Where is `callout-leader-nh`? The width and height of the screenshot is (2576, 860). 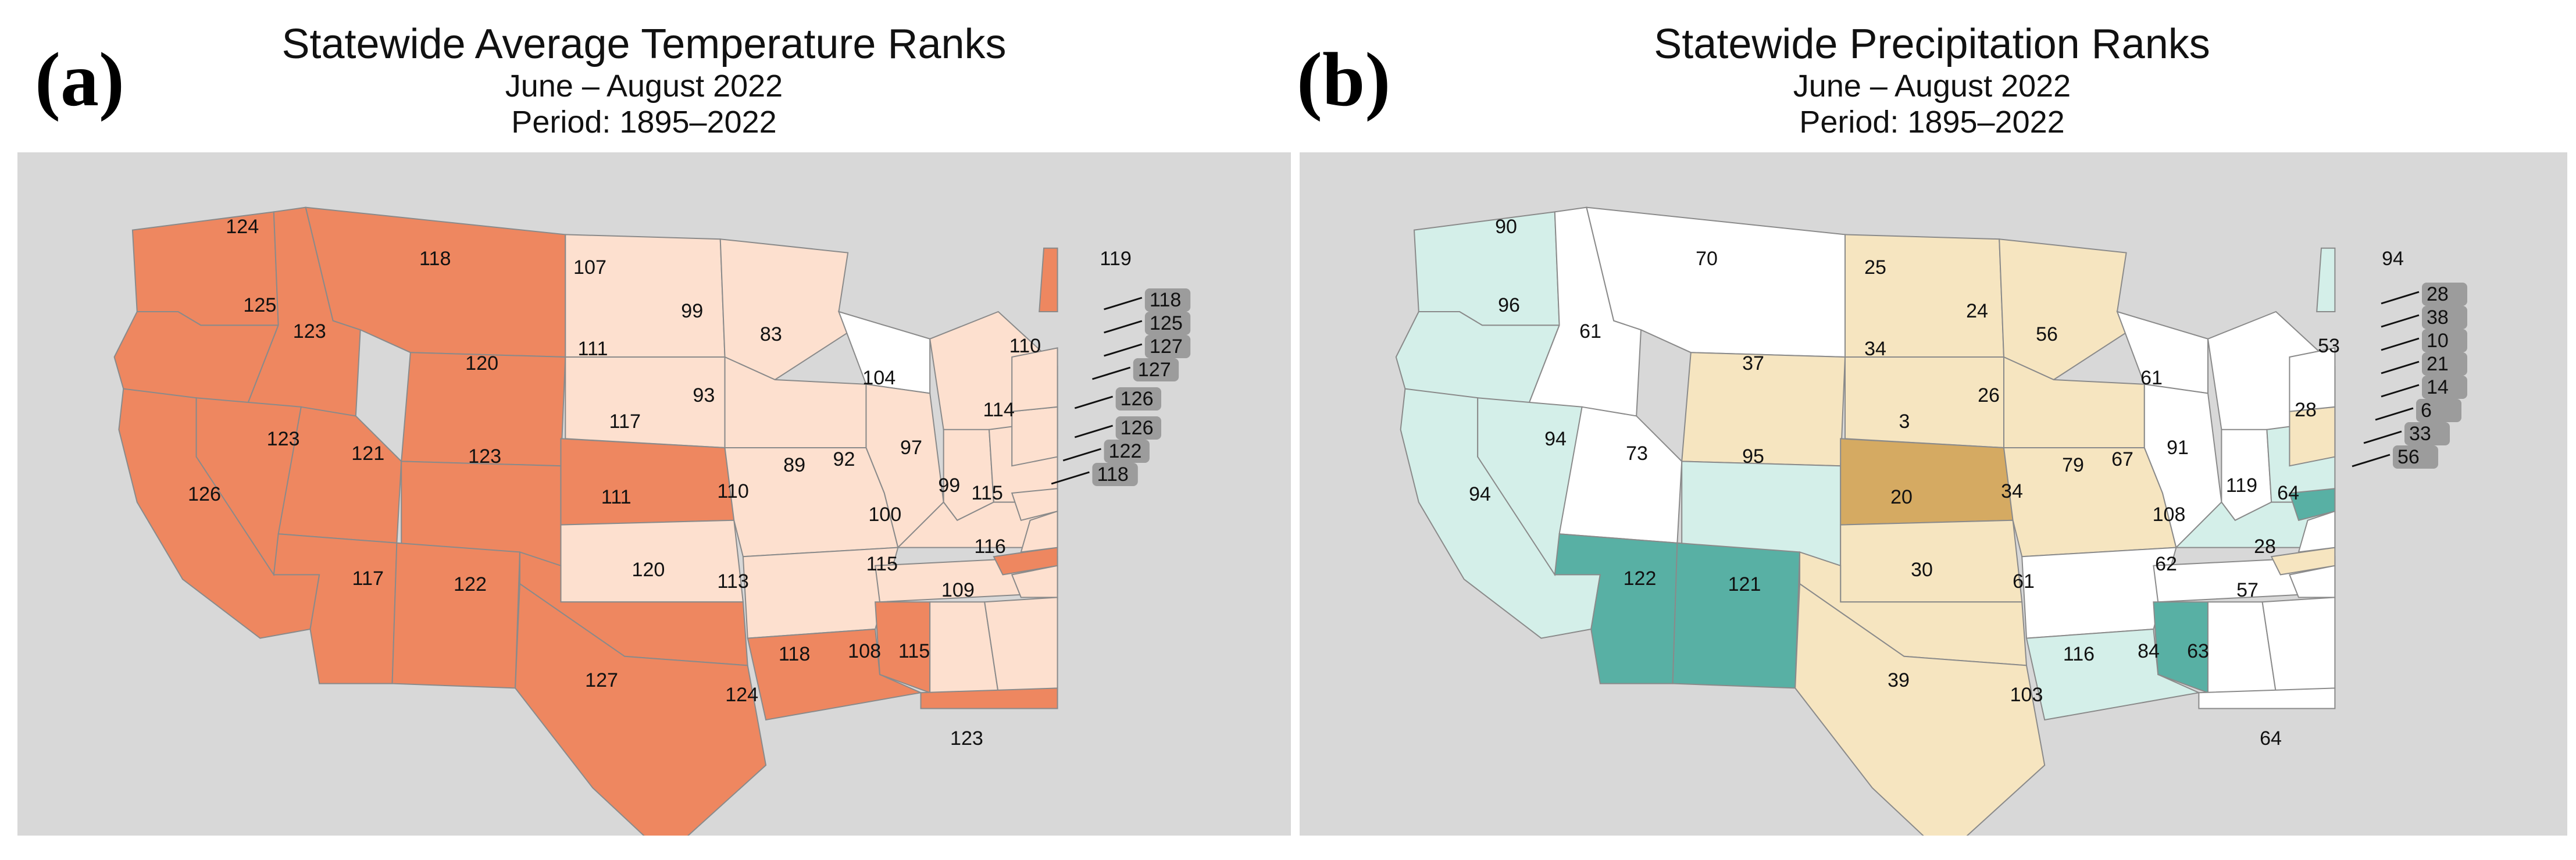 callout-leader-nh is located at coordinates (1123, 327).